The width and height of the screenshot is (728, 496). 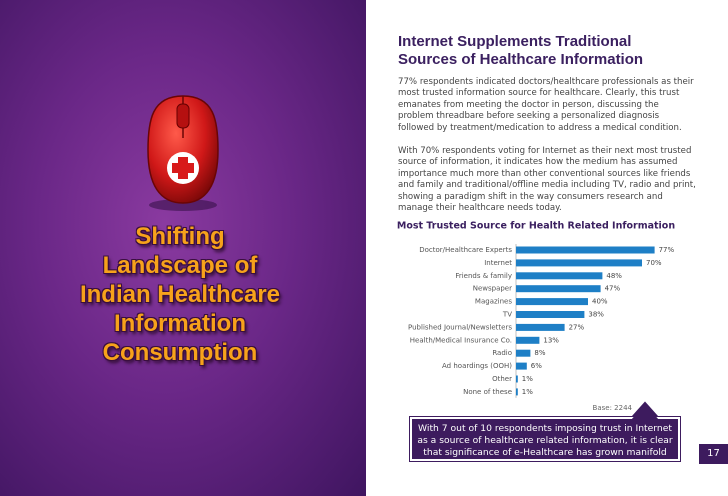 I want to click on value-label: 13%, so click(x=551, y=340).